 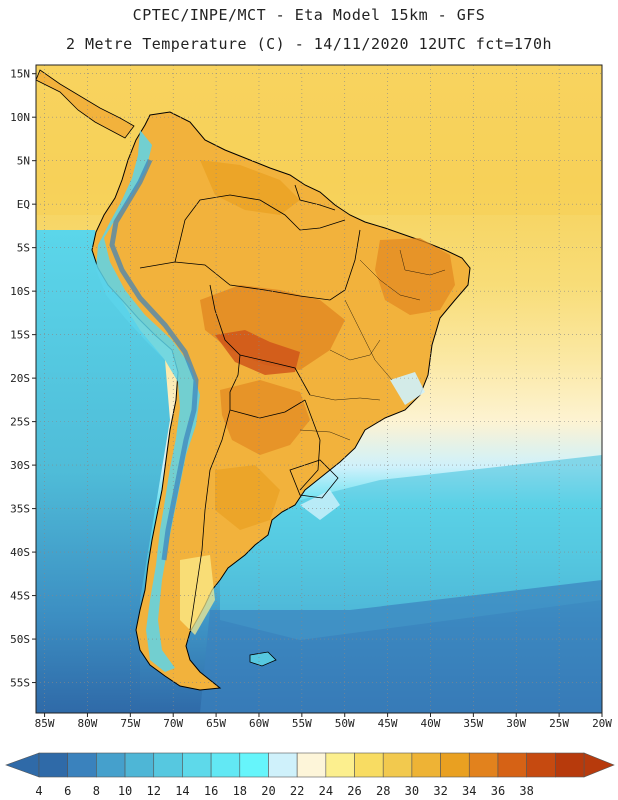 I want to click on colorbar-low-arrow, so click(x=22, y=765).